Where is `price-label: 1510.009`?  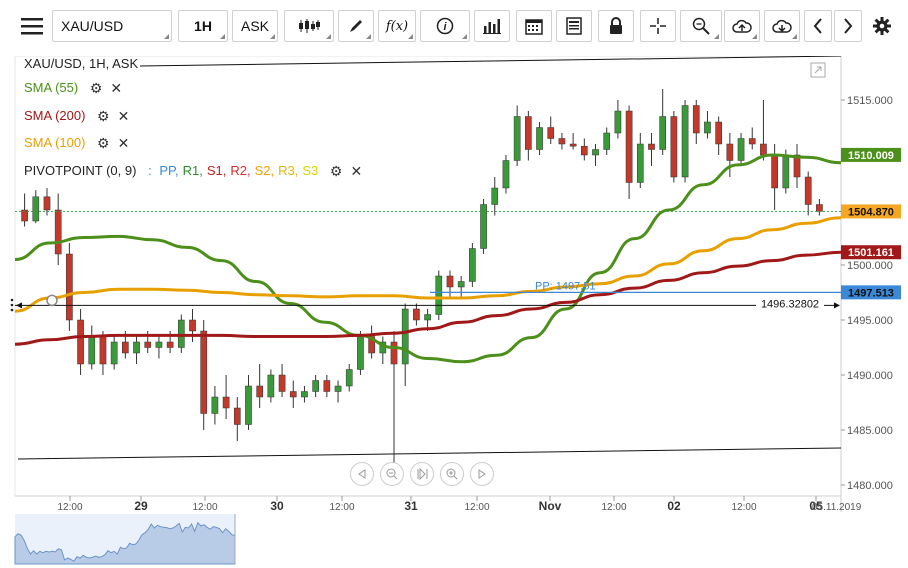 price-label: 1510.009 is located at coordinates (871, 156).